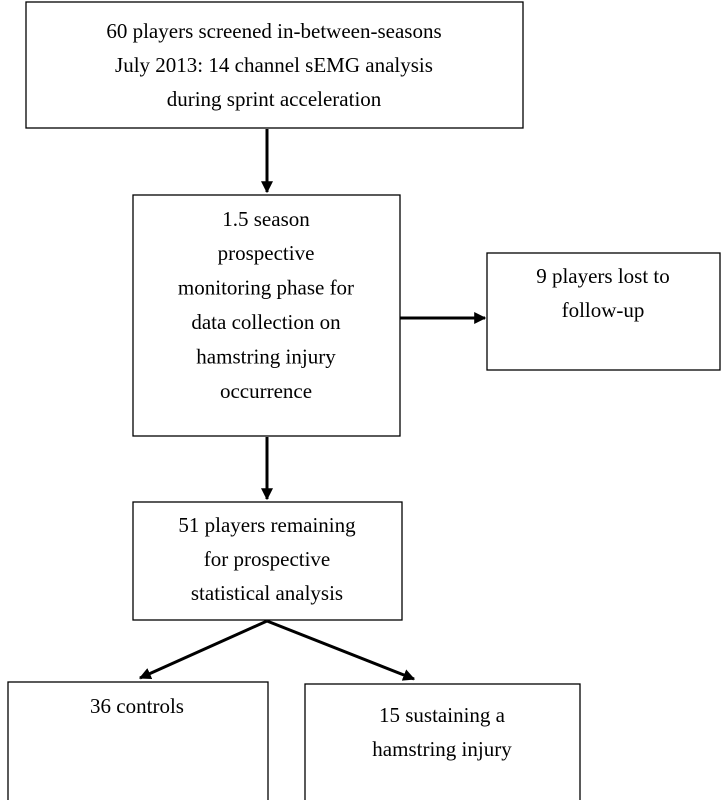 The width and height of the screenshot is (726, 800). What do you see at coordinates (603, 276) in the screenshot?
I see `node-text: 9 players lost to` at bounding box center [603, 276].